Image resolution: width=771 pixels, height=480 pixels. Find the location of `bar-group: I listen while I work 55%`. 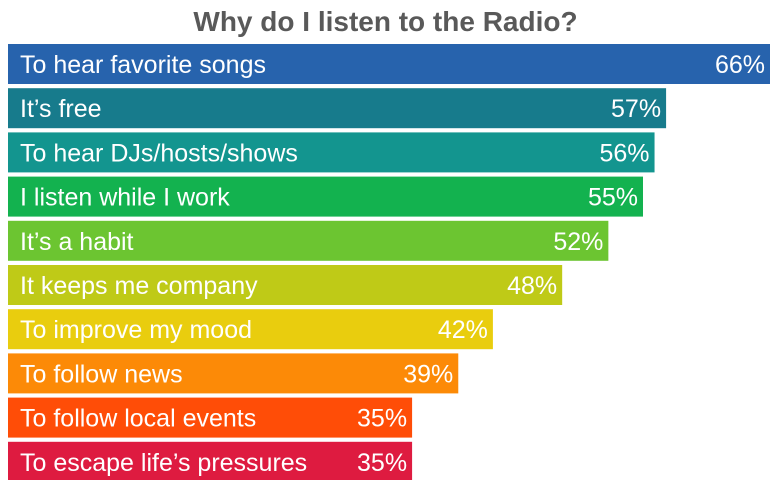

bar-group: I listen while I work 55% is located at coordinates (325, 196).